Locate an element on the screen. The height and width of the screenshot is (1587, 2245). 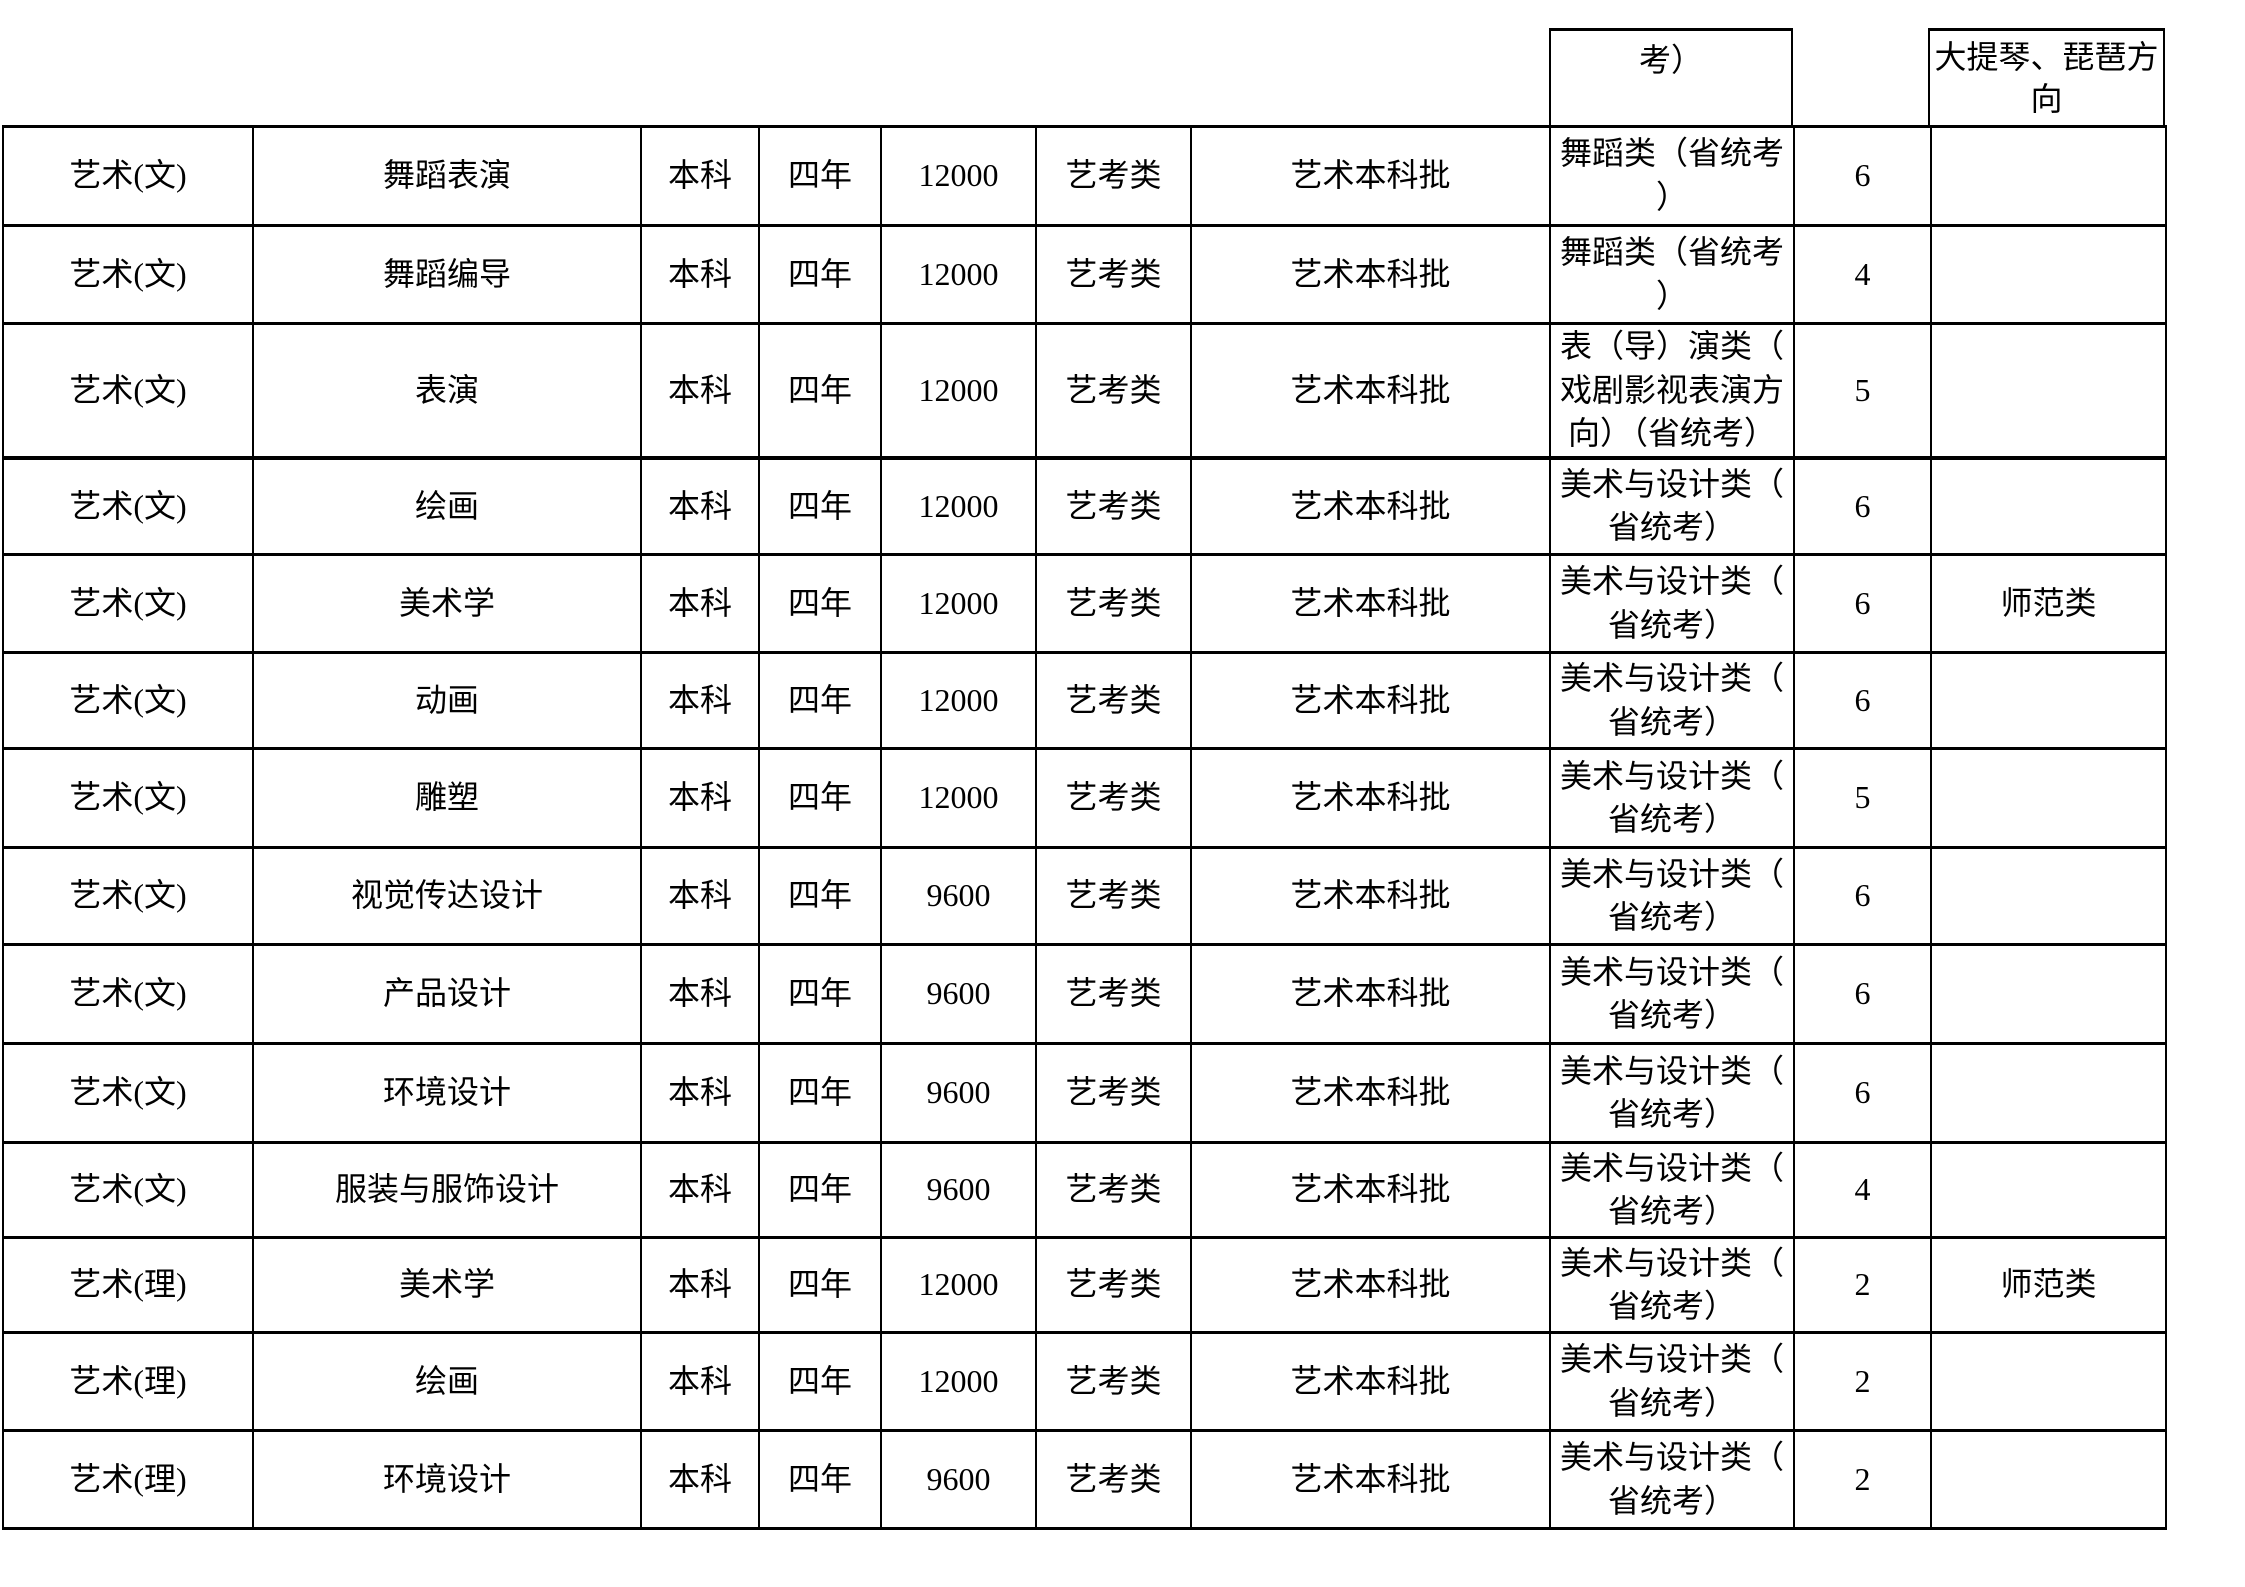
cell-major: 绘画 is located at coordinates (447, 1382).